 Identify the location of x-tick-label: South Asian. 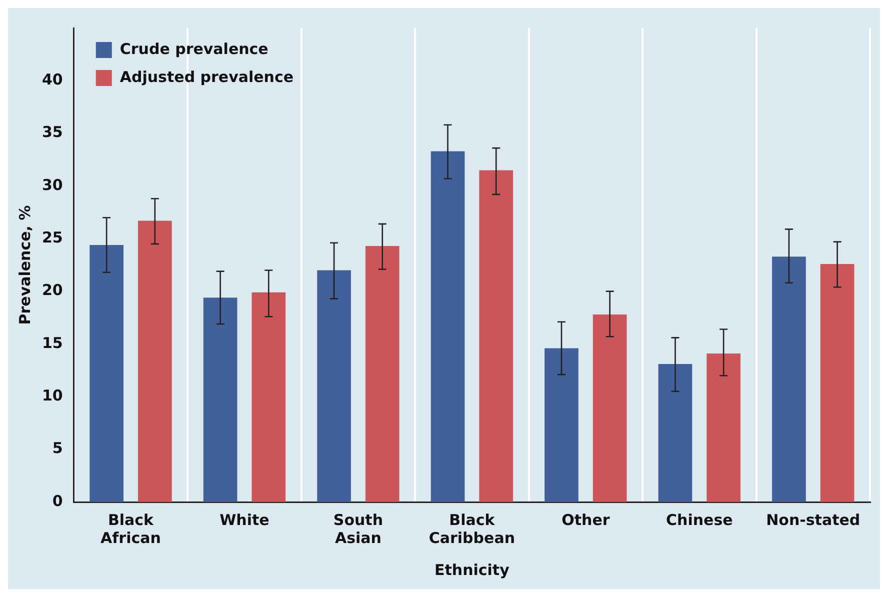
(358, 528).